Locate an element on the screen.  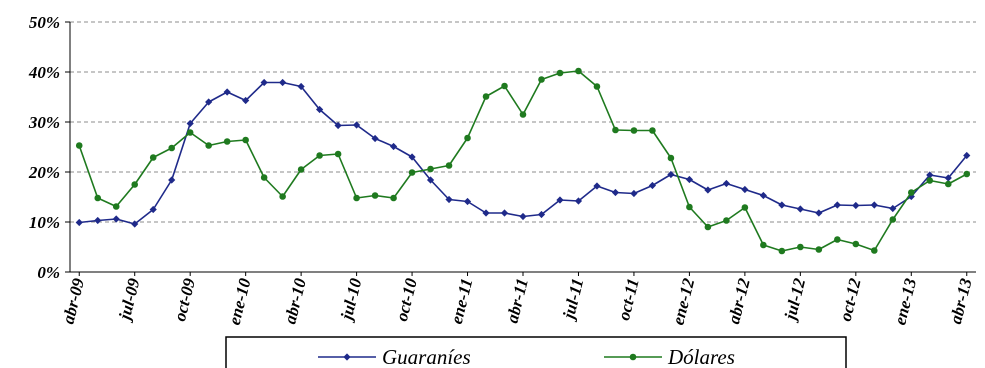
legend-marker-guaranies is located at coordinates (347, 357).